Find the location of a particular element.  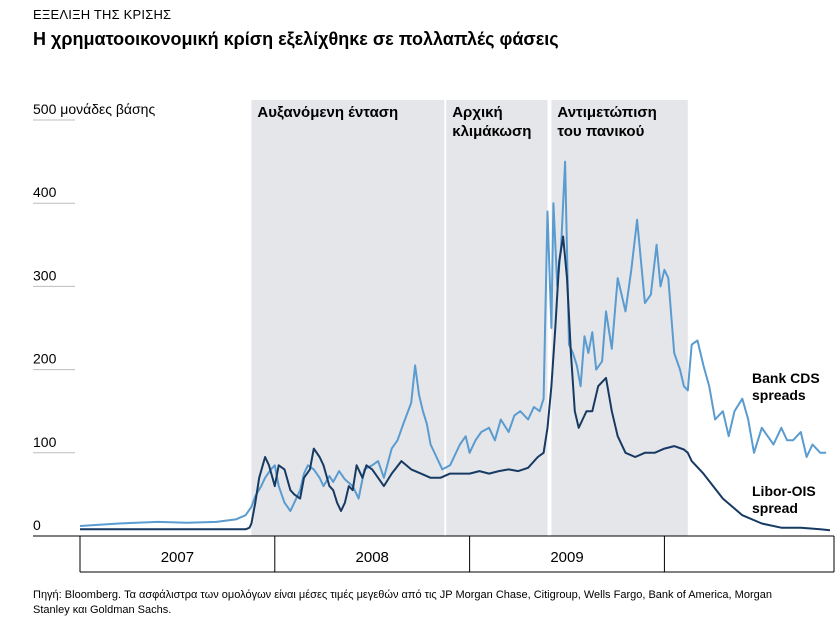

phase-label-line: Αυξανόμενη ένταση is located at coordinates (327, 112).